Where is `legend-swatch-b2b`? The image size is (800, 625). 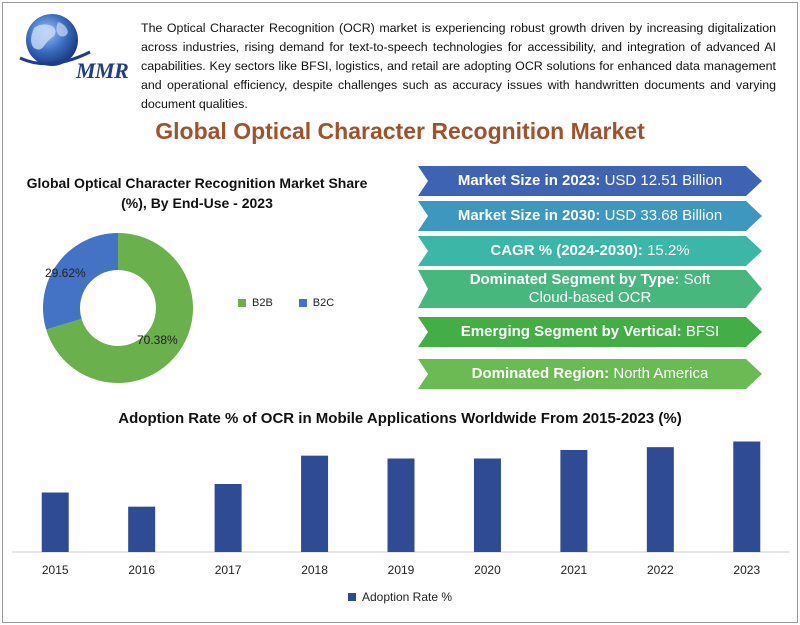
legend-swatch-b2b is located at coordinates (242, 303).